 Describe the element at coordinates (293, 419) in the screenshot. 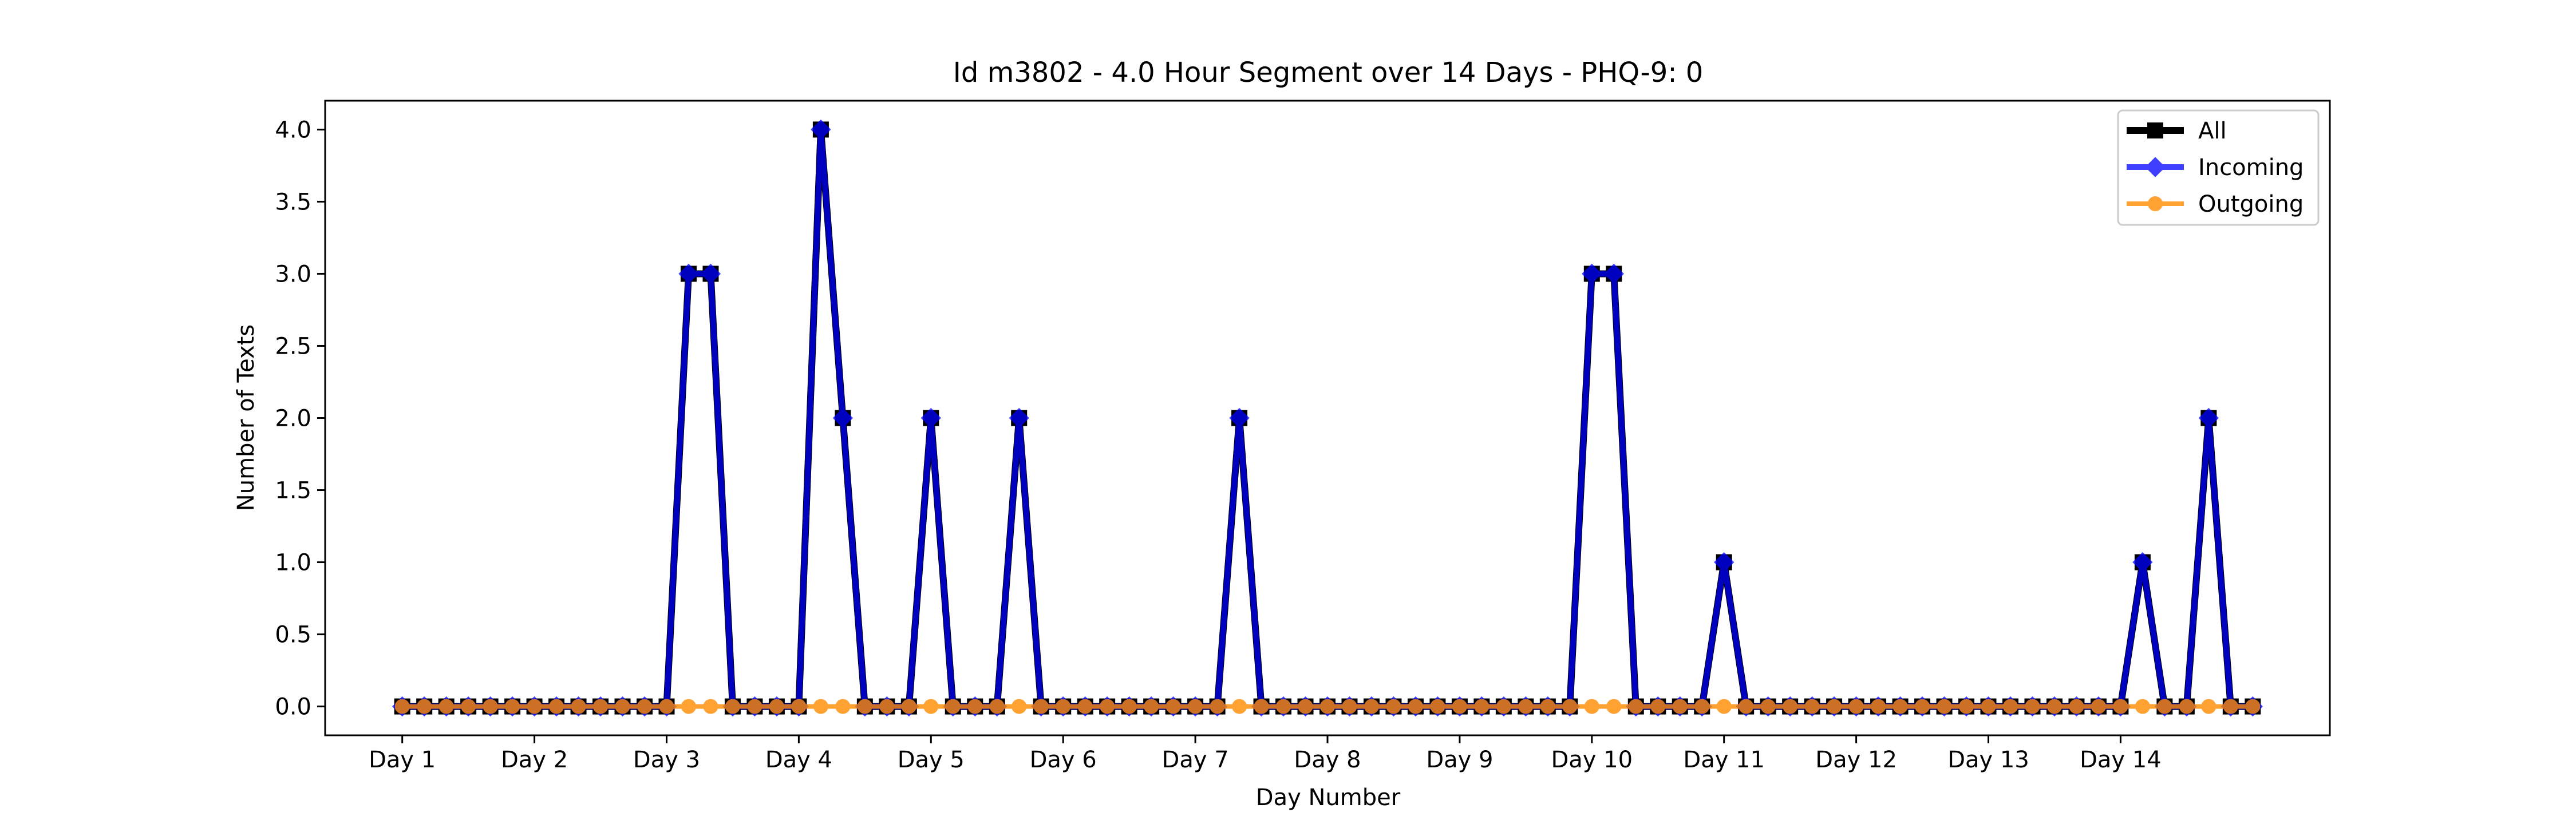

I see `y-tick-label: 2.0` at that location.